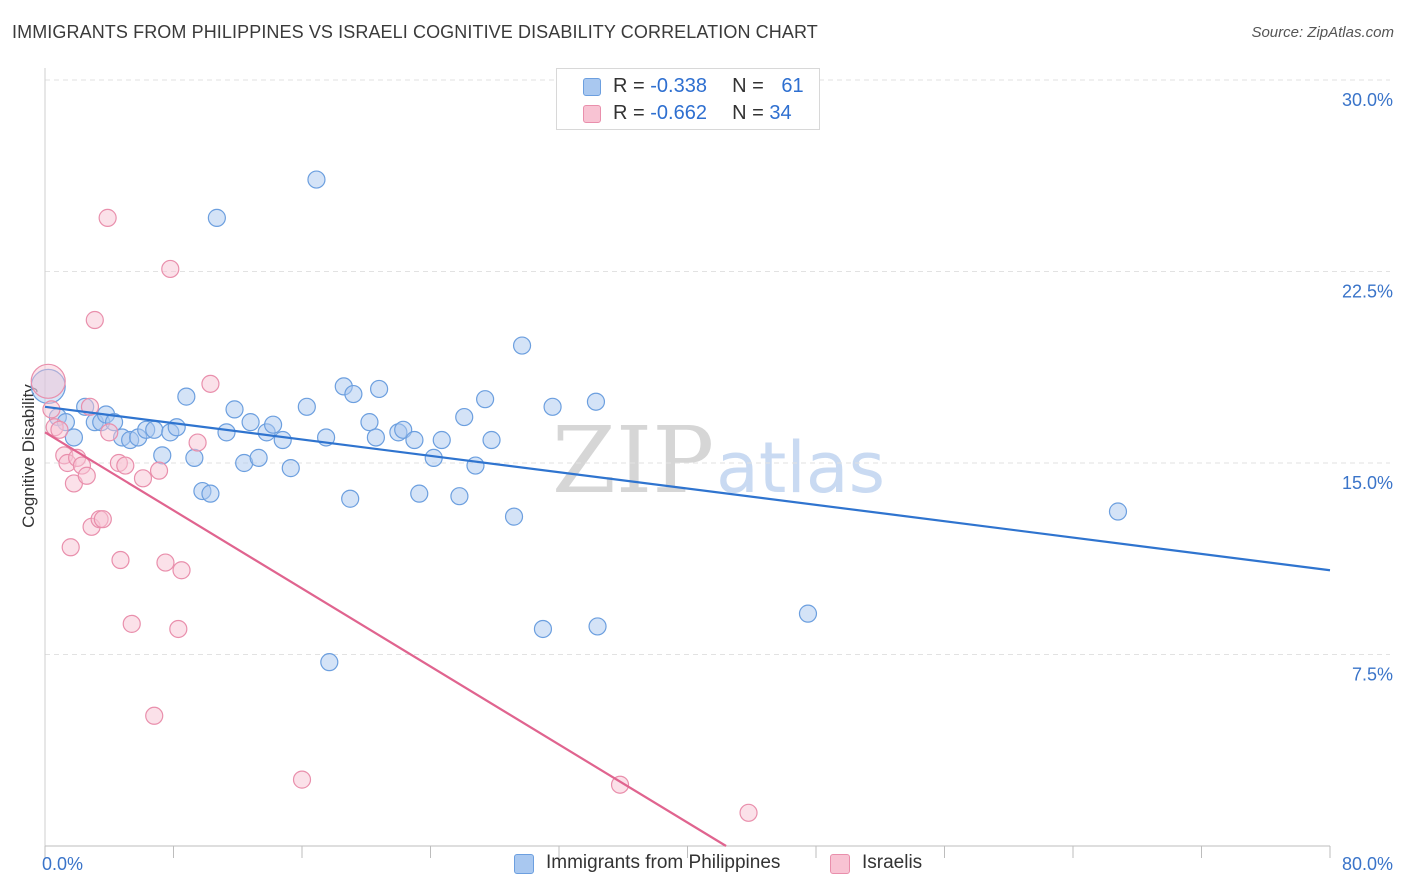  Describe the element at coordinates (1367, 100) in the screenshot. I see `y-tick-label: 30.0%` at that location.